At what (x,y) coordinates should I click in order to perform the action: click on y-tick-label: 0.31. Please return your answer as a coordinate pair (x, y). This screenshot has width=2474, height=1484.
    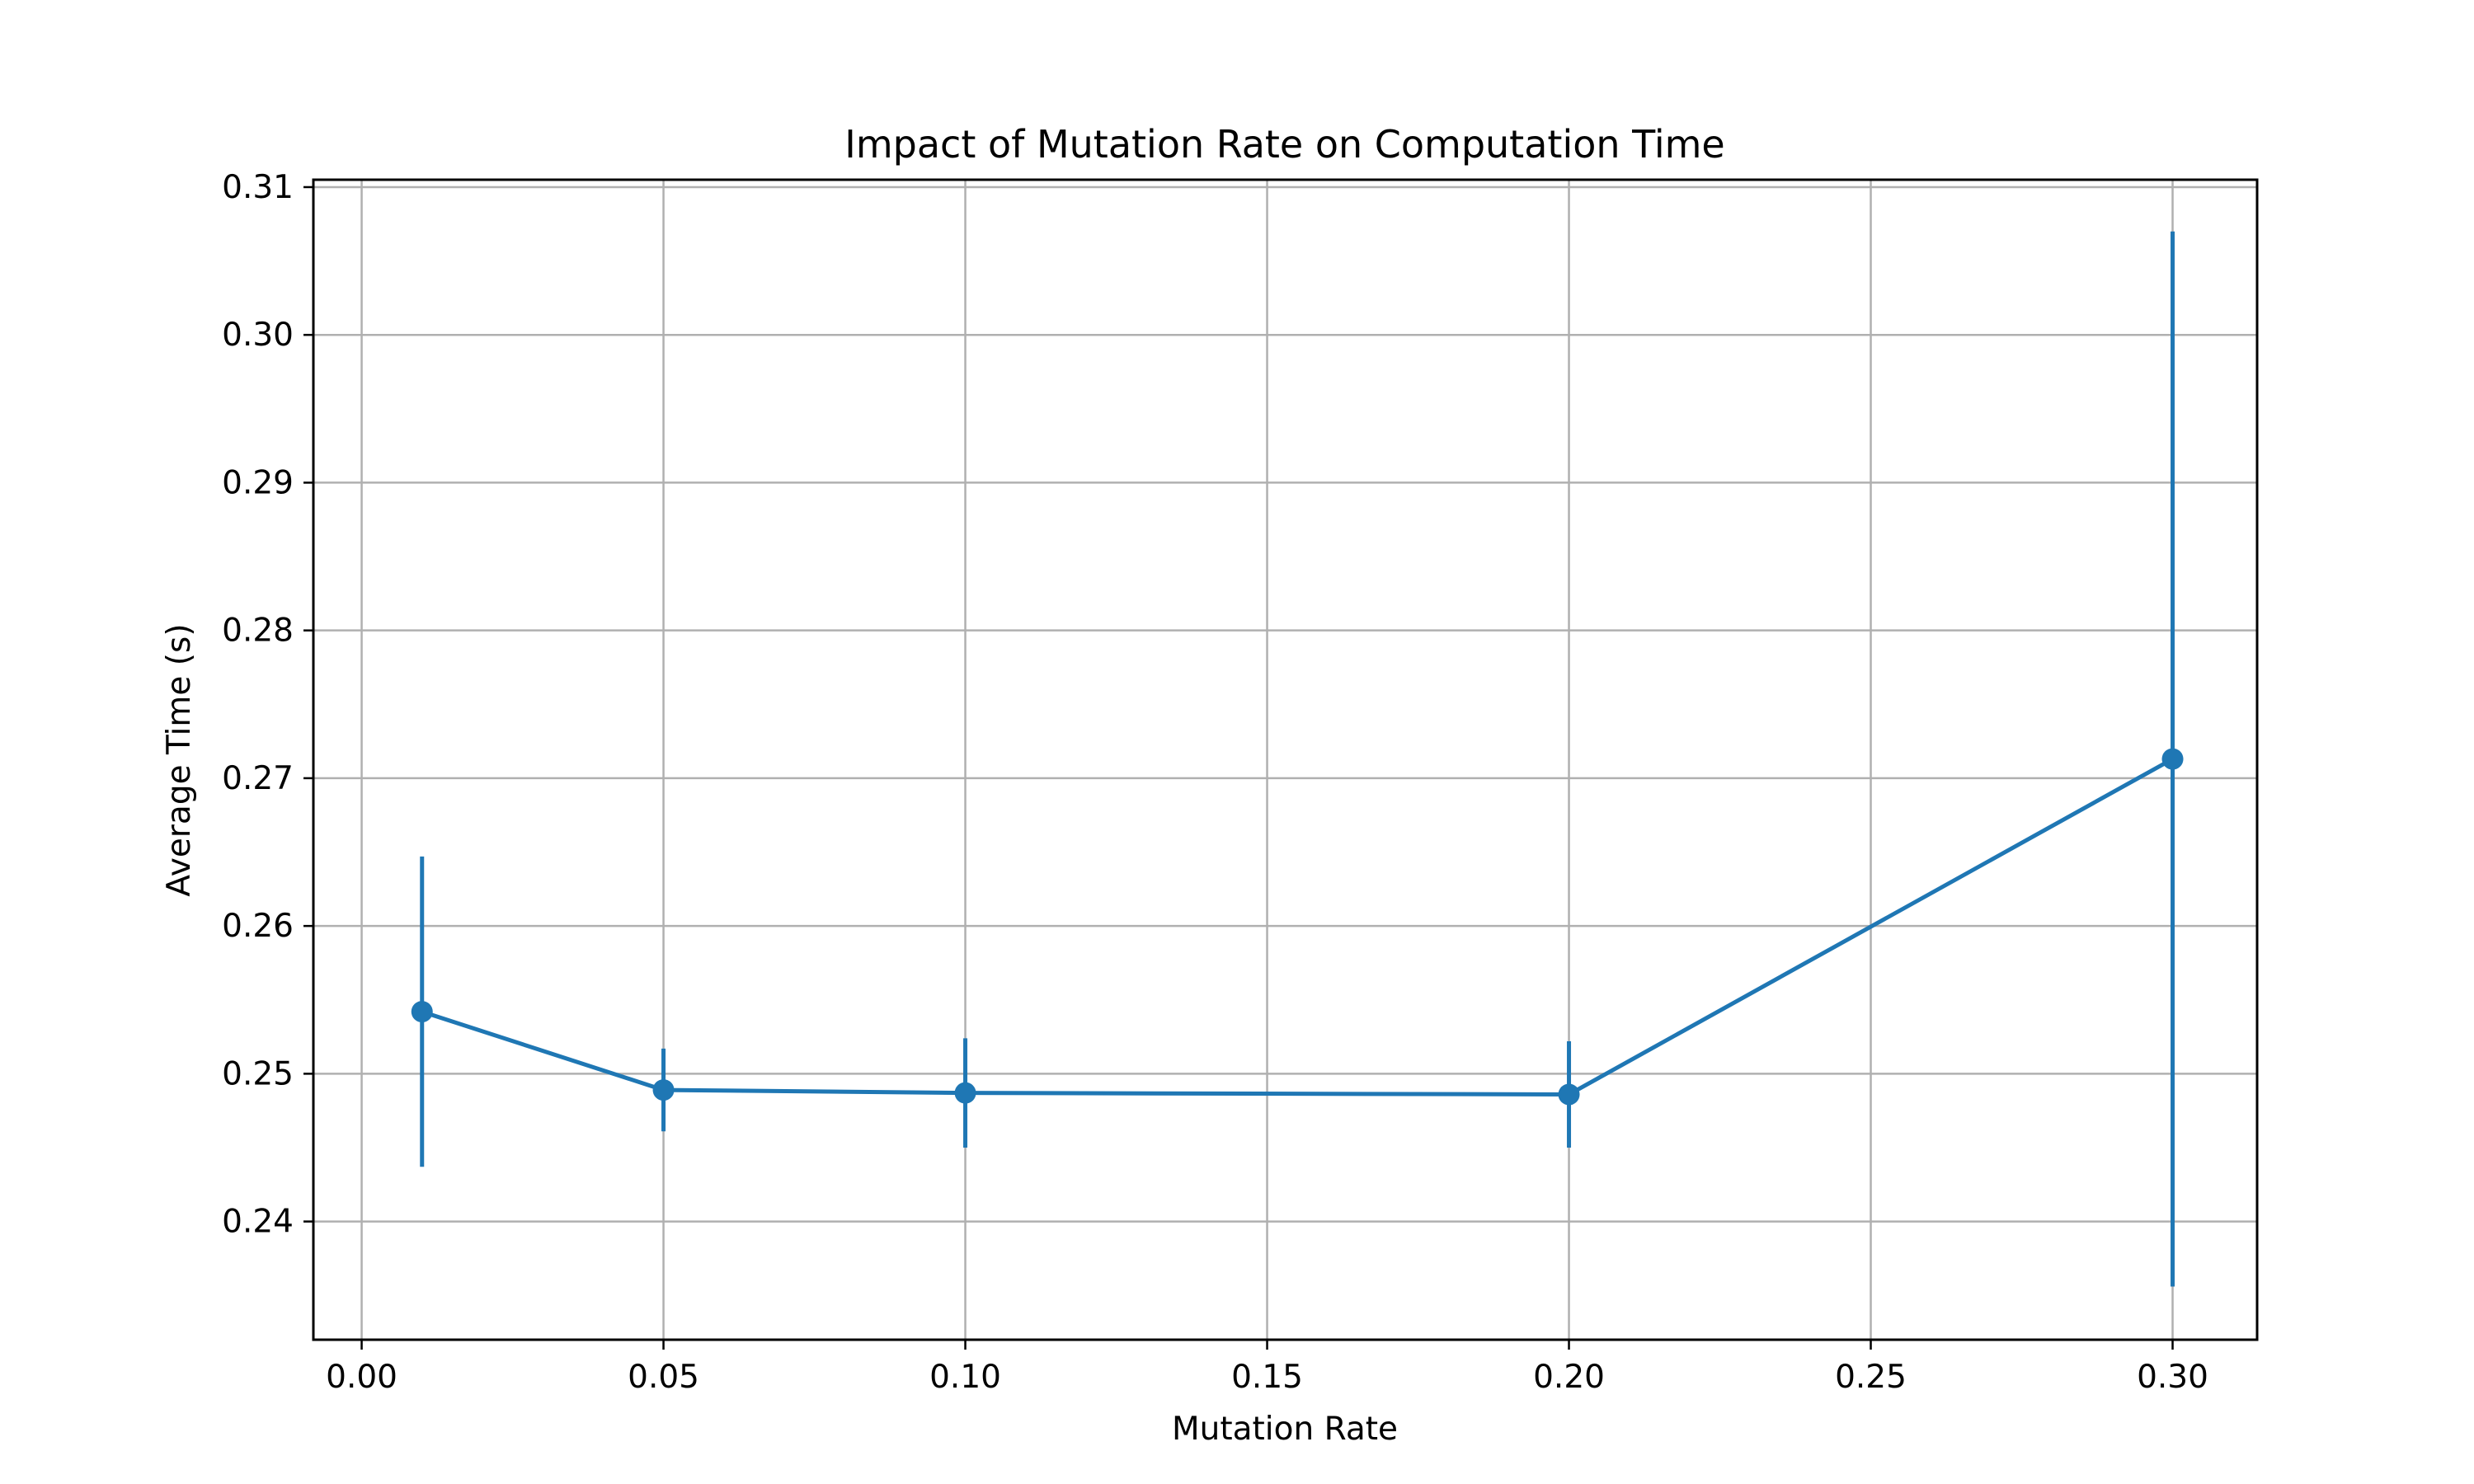
    Looking at the image, I should click on (258, 187).